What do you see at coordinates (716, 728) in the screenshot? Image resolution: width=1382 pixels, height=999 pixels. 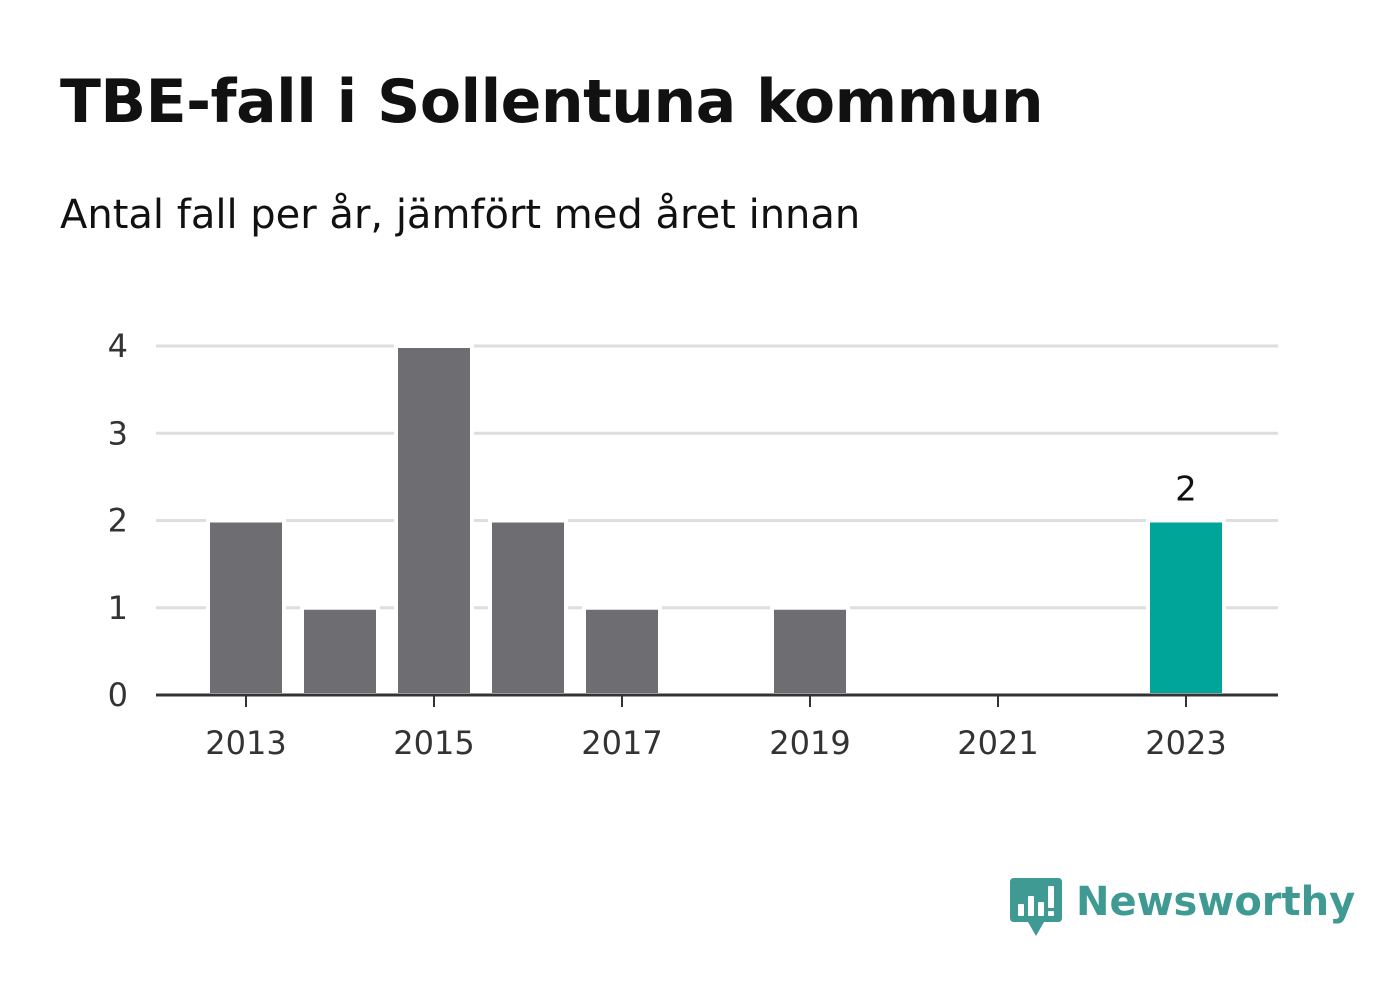 I see `x-axis-ticks: 2013 2015 2017 2019 2021 2023` at bounding box center [716, 728].